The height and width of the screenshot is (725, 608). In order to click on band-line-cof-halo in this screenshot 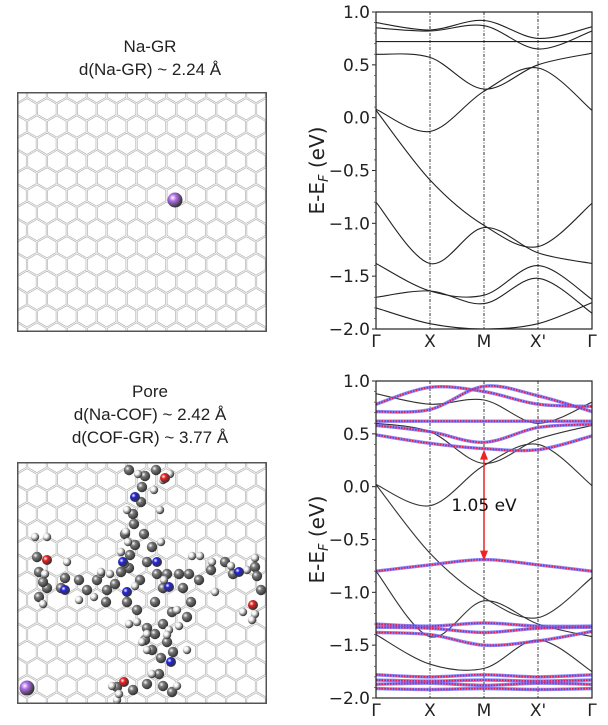, I will do `click(484, 396)`.